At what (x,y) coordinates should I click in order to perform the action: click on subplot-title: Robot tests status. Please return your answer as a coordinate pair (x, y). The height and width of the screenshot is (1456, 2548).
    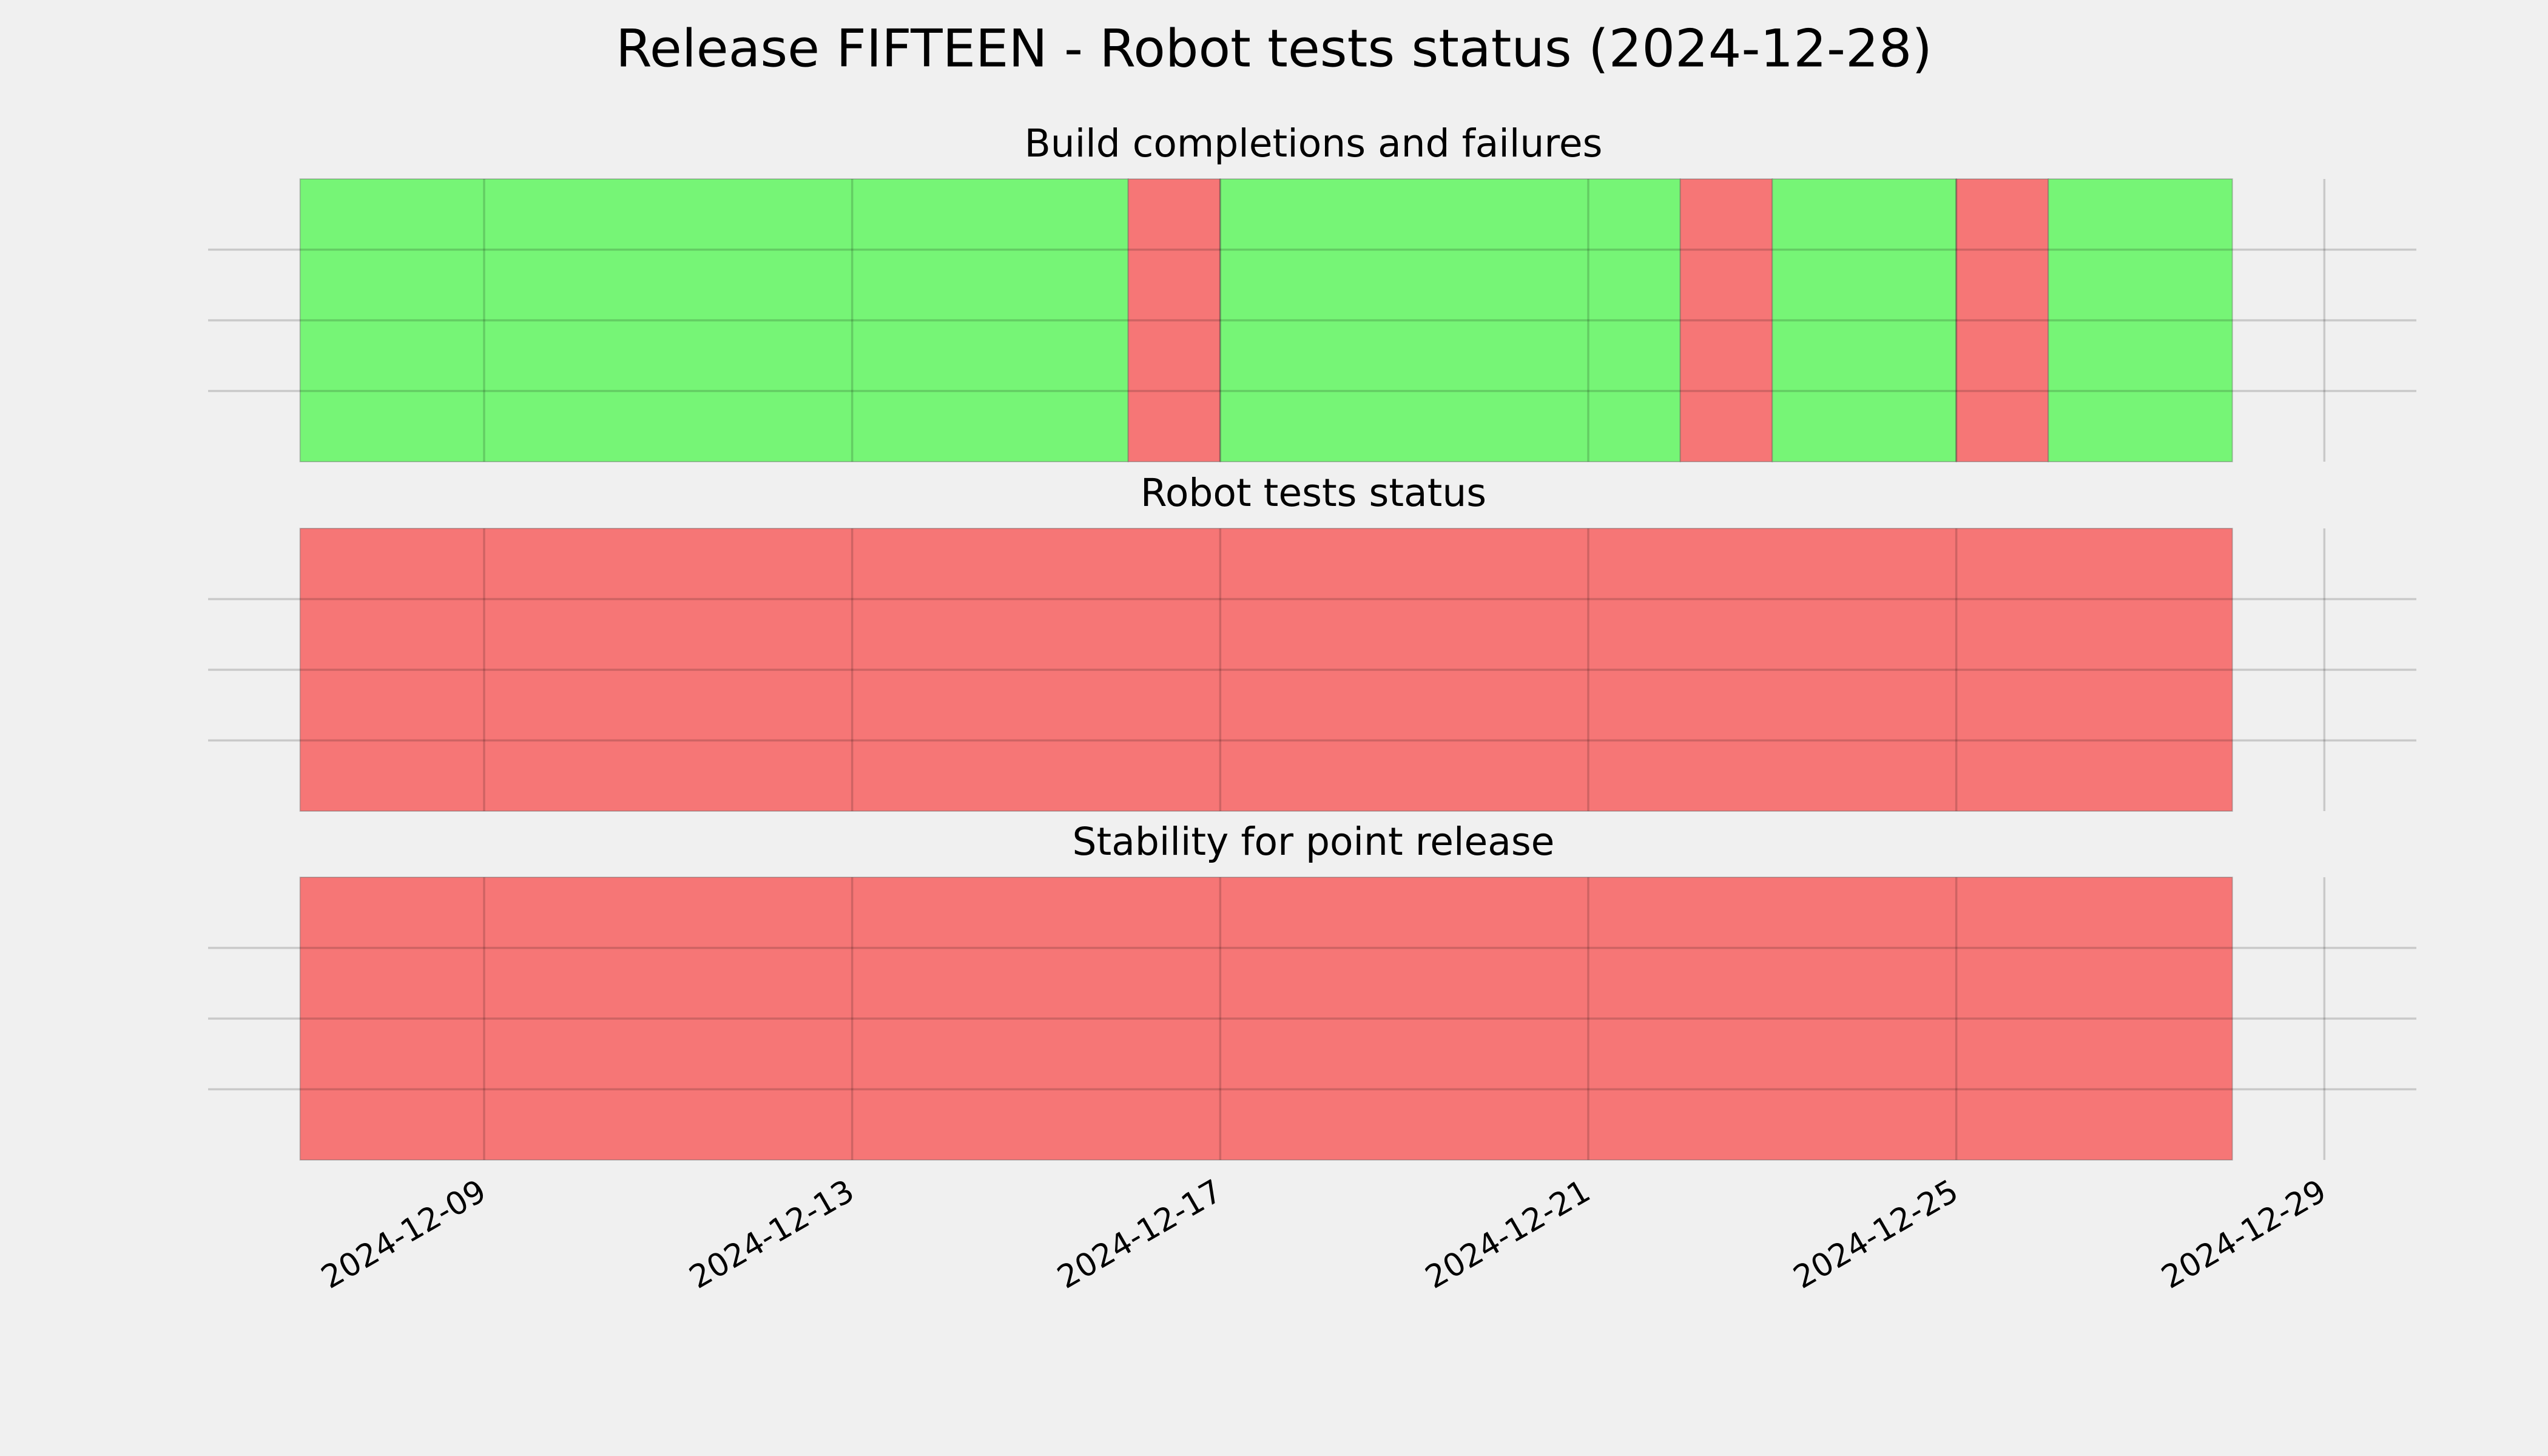
    Looking at the image, I should click on (1313, 493).